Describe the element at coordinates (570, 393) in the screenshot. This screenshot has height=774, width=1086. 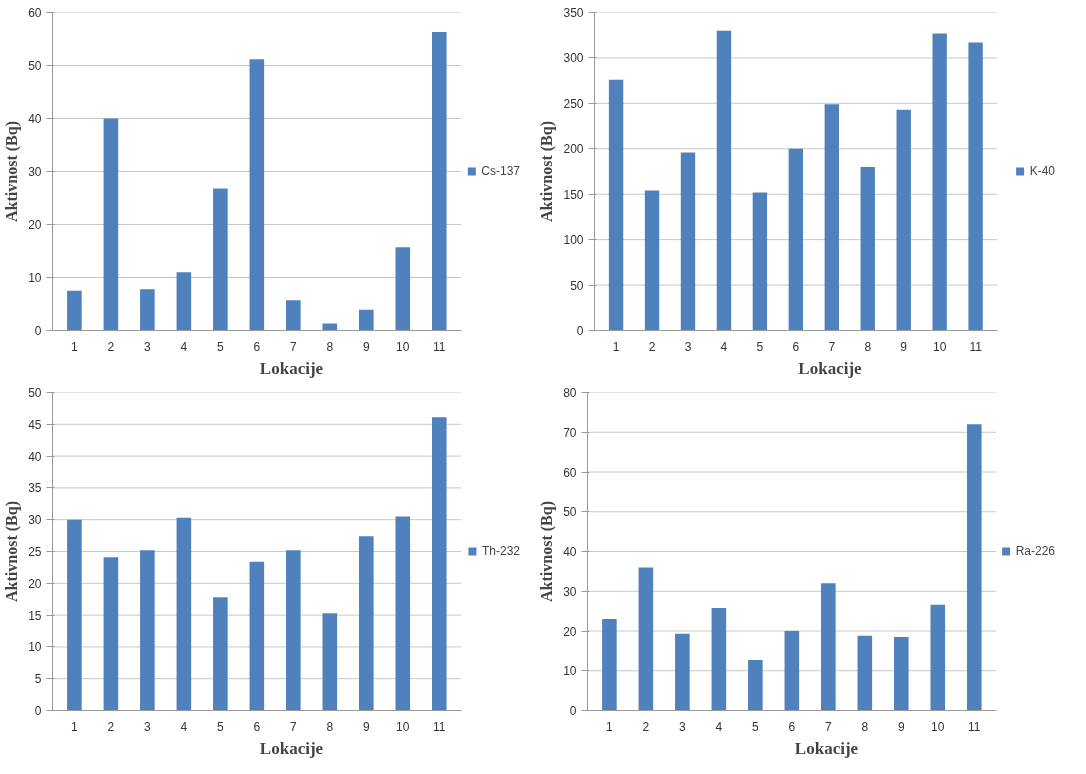
I see `y-tick-label: 80` at that location.